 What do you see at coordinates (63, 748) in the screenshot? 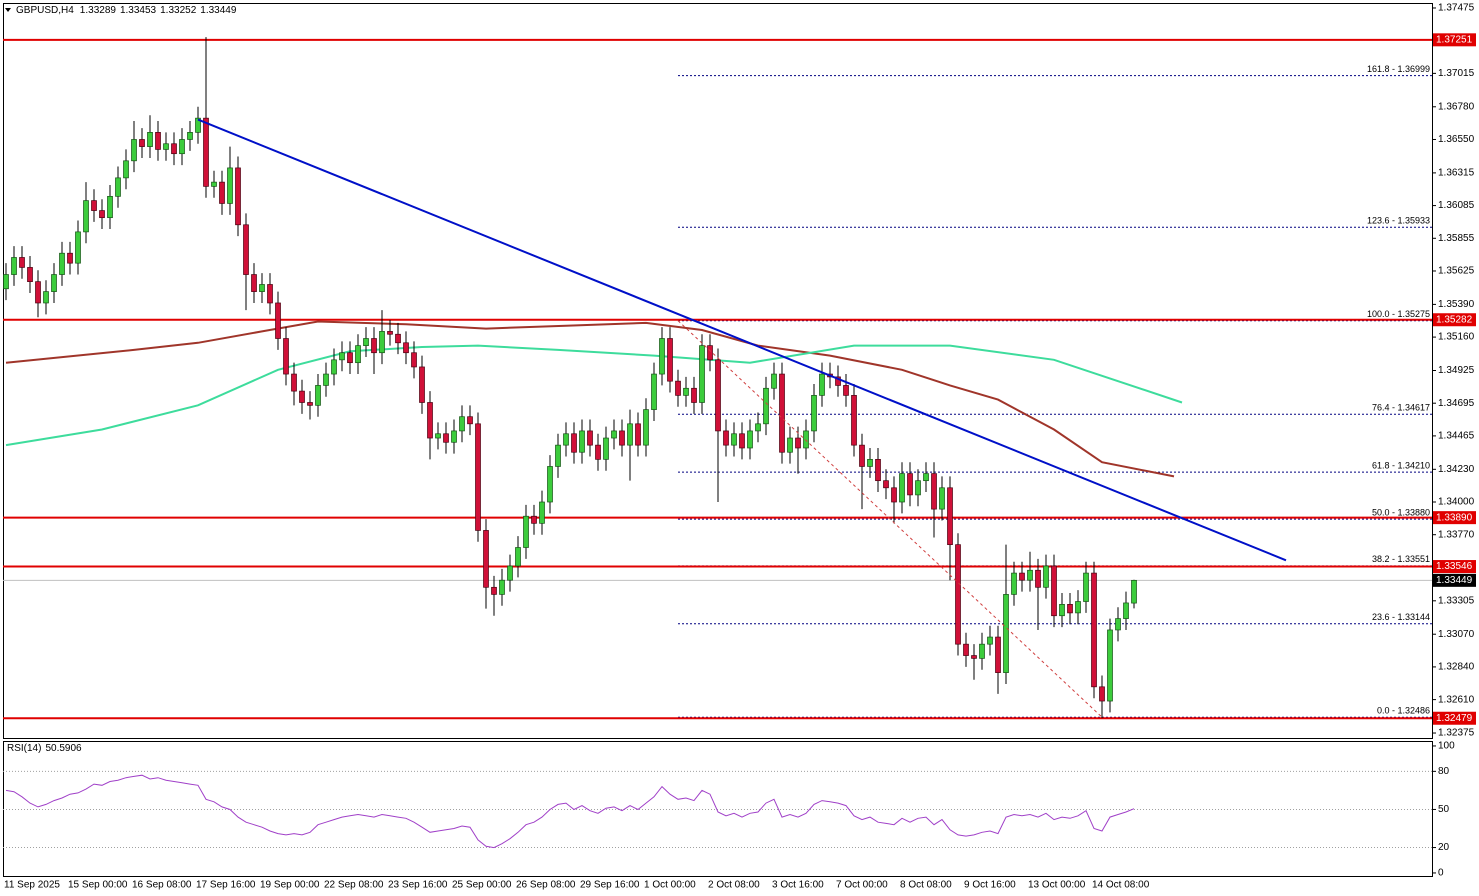
I see `rsi-value: 50.5906` at bounding box center [63, 748].